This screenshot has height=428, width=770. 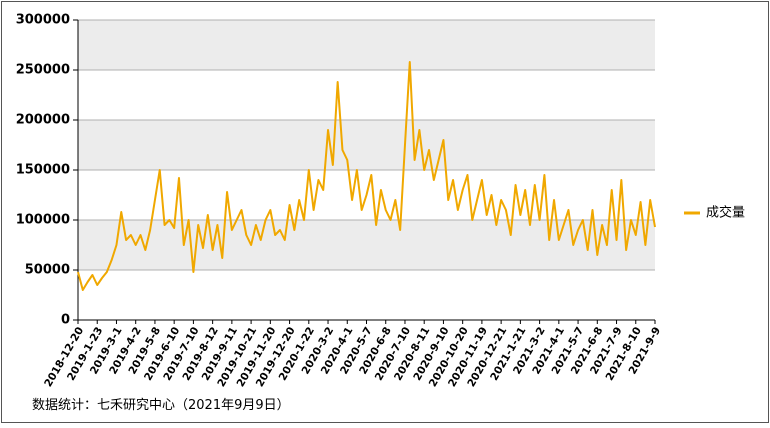 I want to click on y-tick-label: 250000, so click(x=43, y=70).